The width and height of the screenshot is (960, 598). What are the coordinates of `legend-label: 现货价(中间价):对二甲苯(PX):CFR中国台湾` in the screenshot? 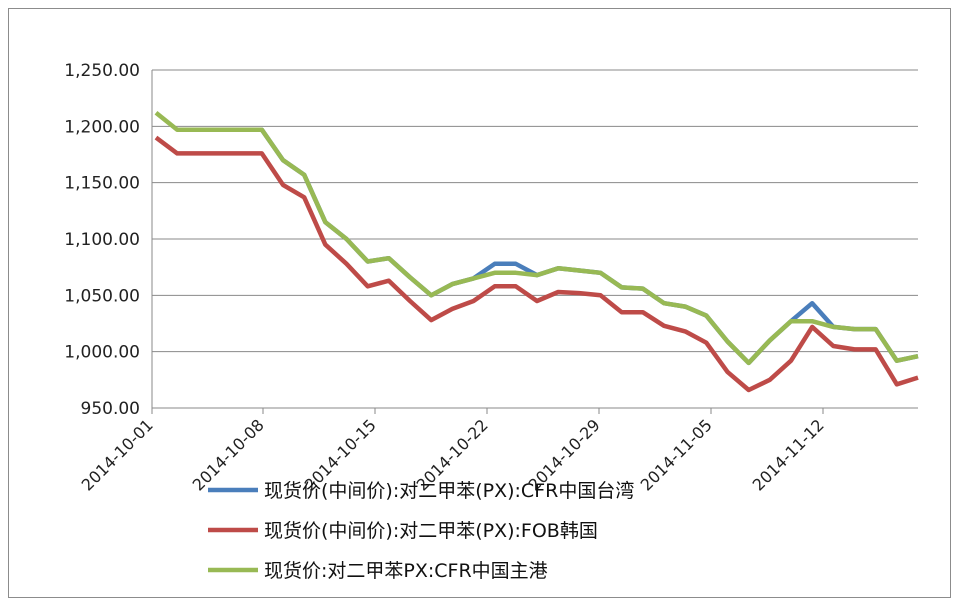 It's located at (449, 491).